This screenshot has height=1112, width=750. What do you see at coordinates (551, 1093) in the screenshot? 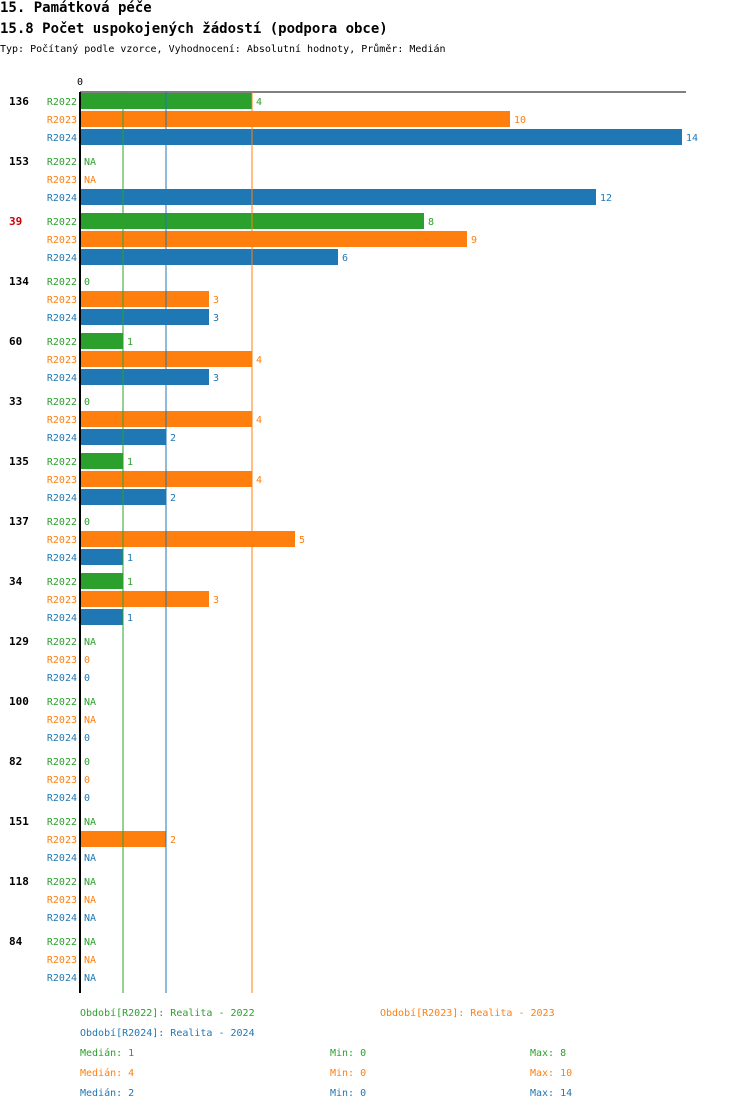
I see `legend-max-r2024: Max: 14` at bounding box center [551, 1093].